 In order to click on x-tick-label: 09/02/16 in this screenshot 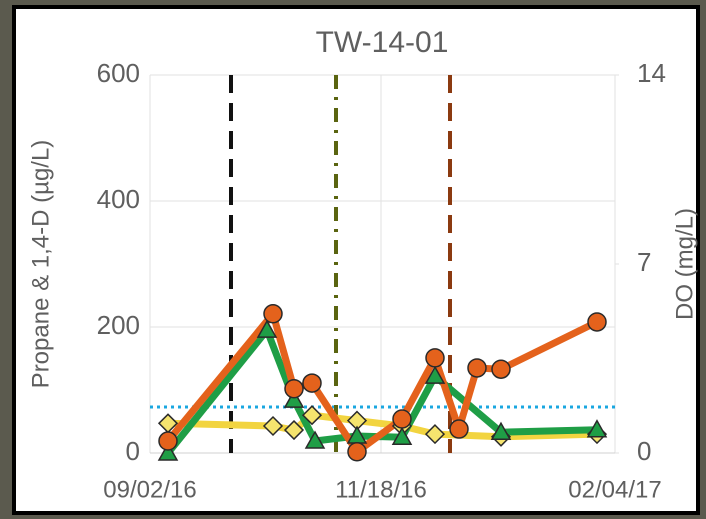, I will do `click(149, 489)`.